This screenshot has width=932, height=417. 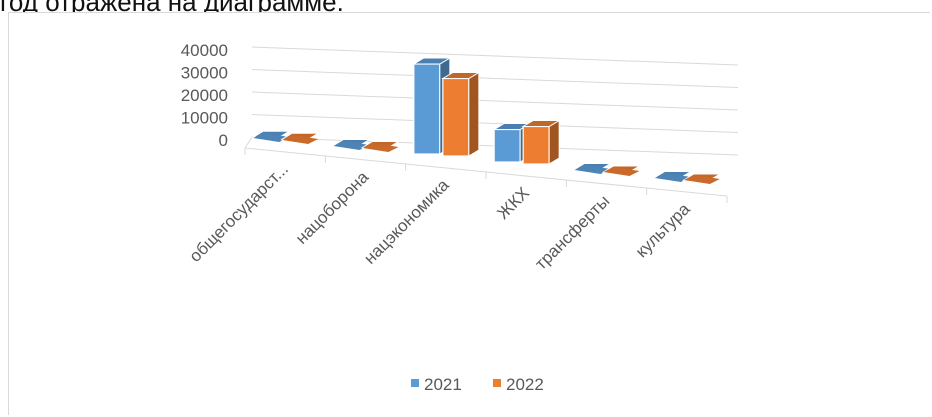 What do you see at coordinates (406, 221) in the screenshot?
I see `x-tick-label: нацэкономика` at bounding box center [406, 221].